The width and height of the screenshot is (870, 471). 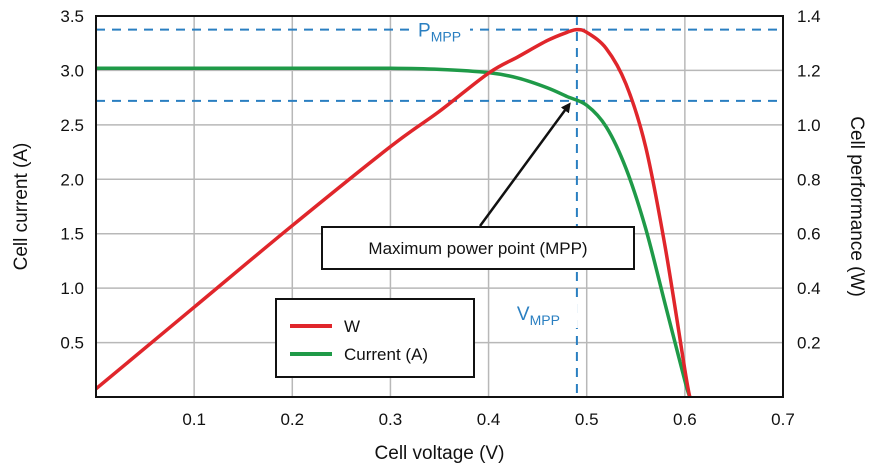 I want to click on left-axis-ticks: 0.5 1.0 1.5 2.0 2.5 3.0 3.5, so click(x=72, y=180).